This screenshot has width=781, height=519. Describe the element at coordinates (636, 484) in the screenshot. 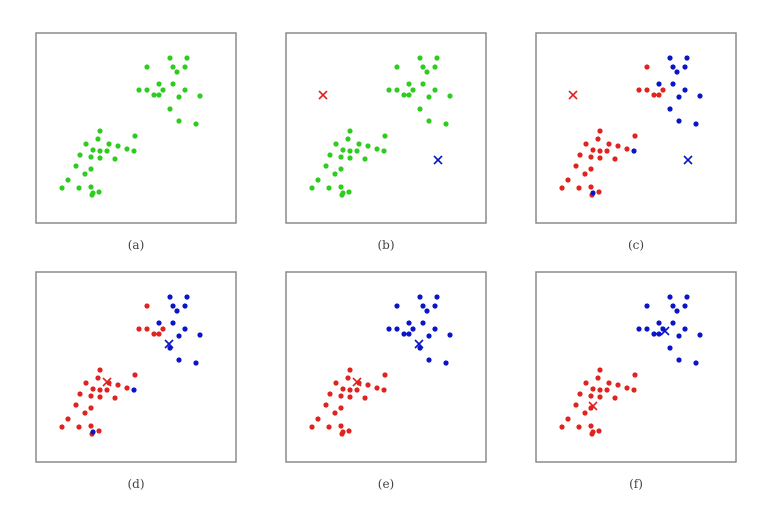

I see `panel-label: (f)` at that location.